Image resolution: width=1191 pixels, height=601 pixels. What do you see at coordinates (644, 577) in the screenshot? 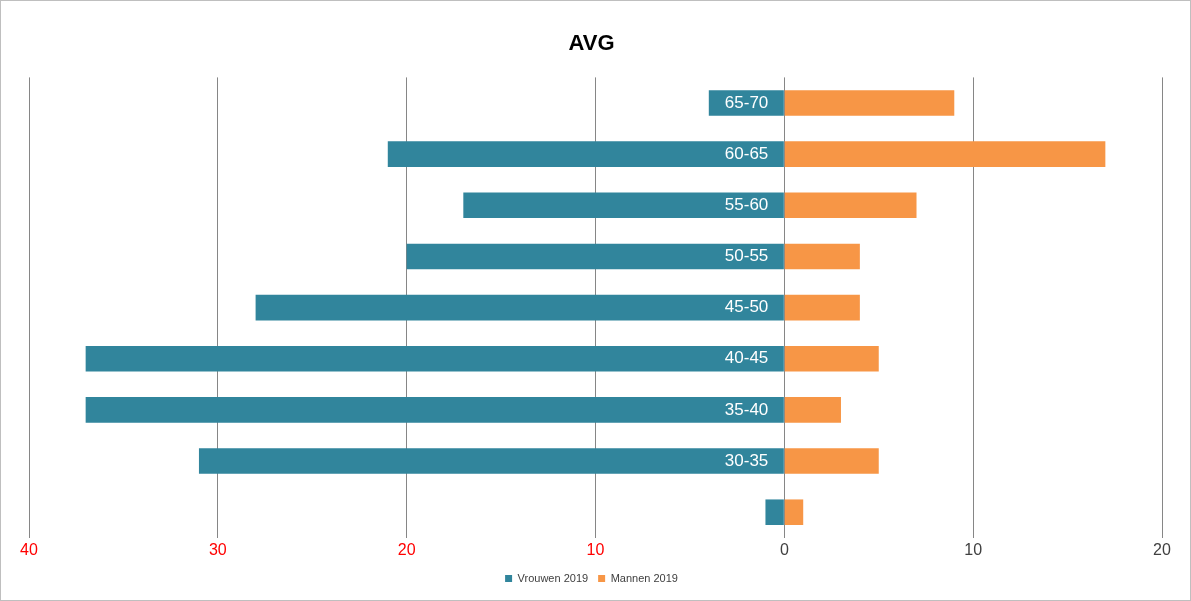
I see `legend-label: Mannen 2019` at bounding box center [644, 577].